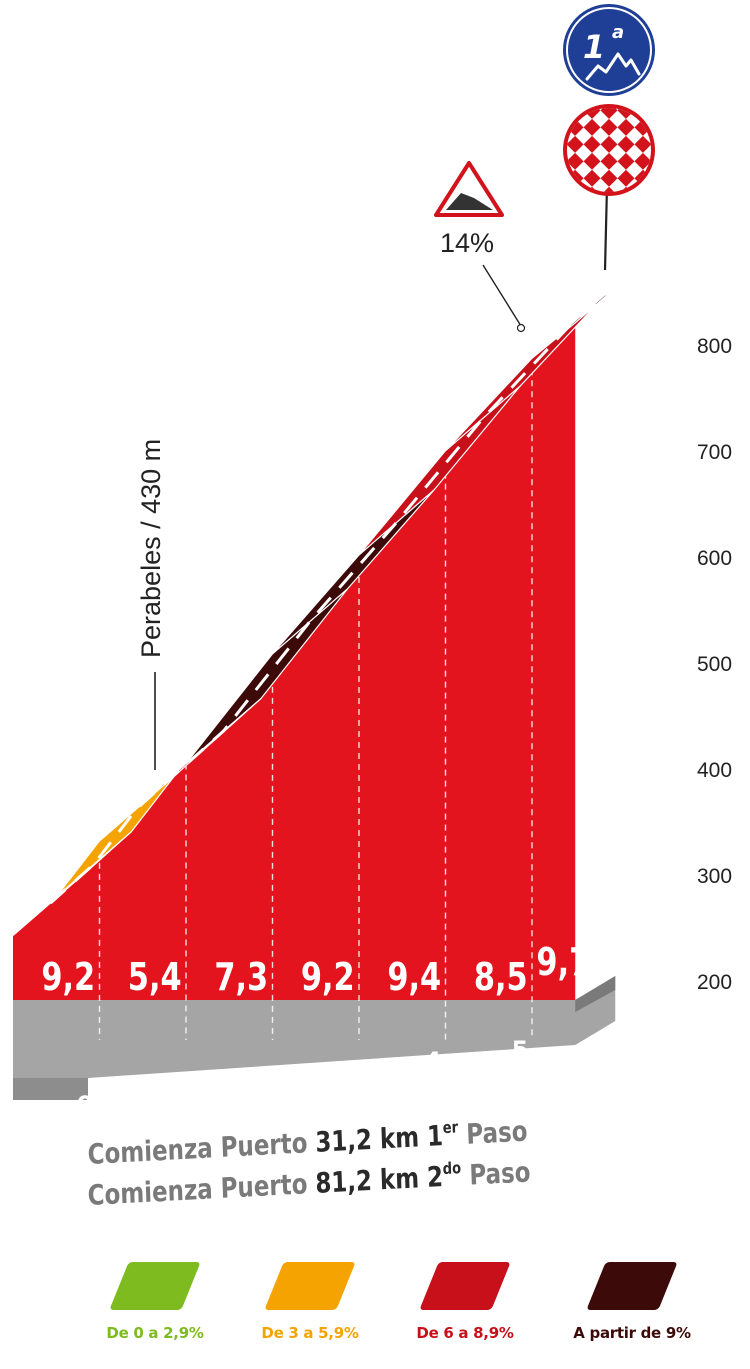  What do you see at coordinates (714, 982) in the screenshot?
I see `y-tick-200: 200` at bounding box center [714, 982].